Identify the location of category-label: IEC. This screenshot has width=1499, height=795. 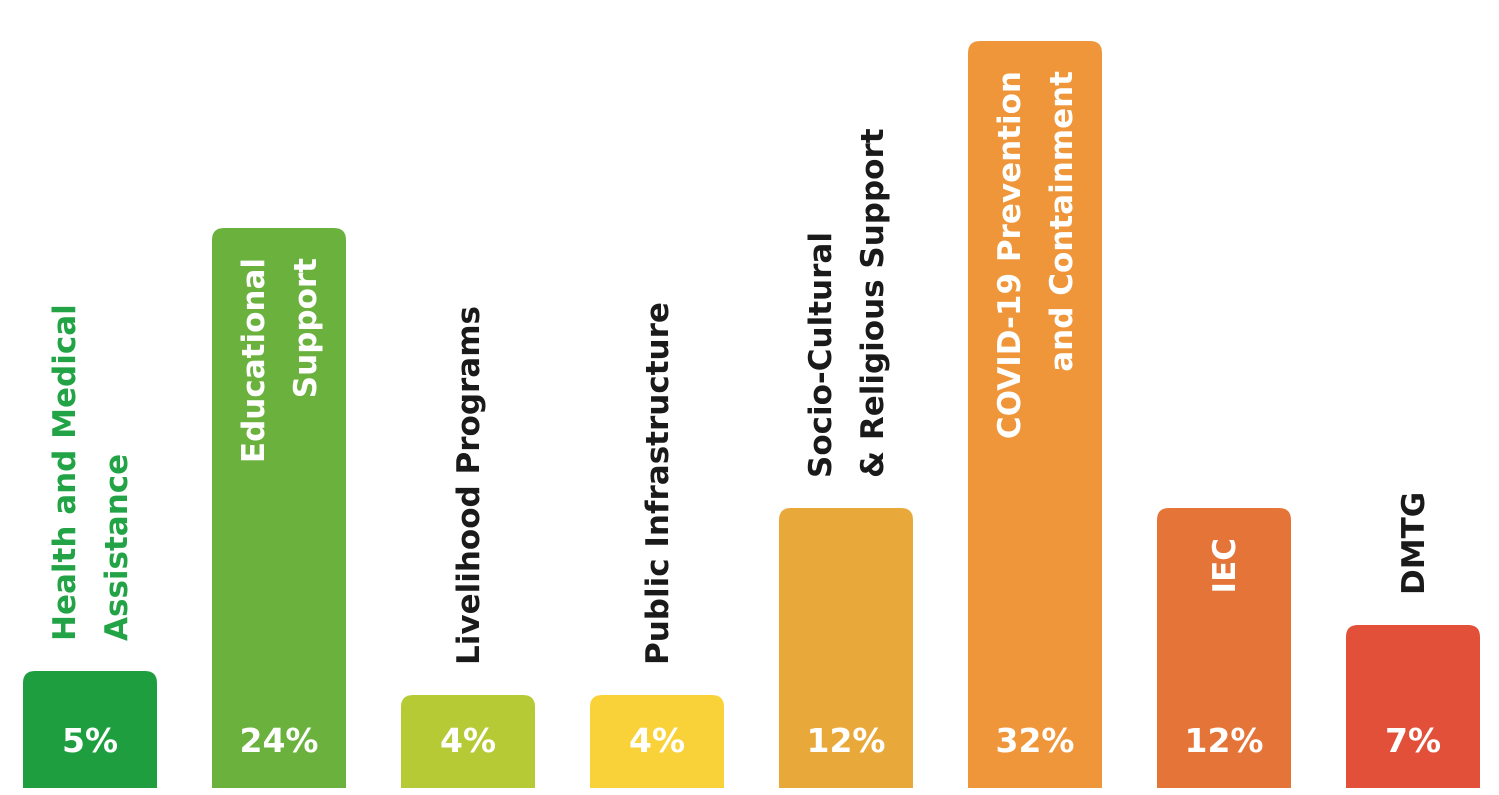
(1225, 565).